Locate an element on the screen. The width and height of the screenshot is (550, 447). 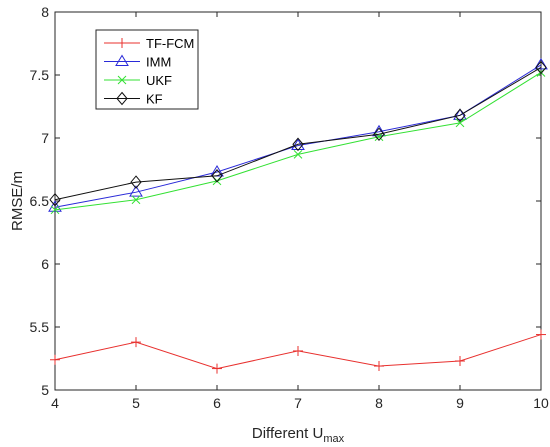
legend-label: UKF is located at coordinates (159, 80).